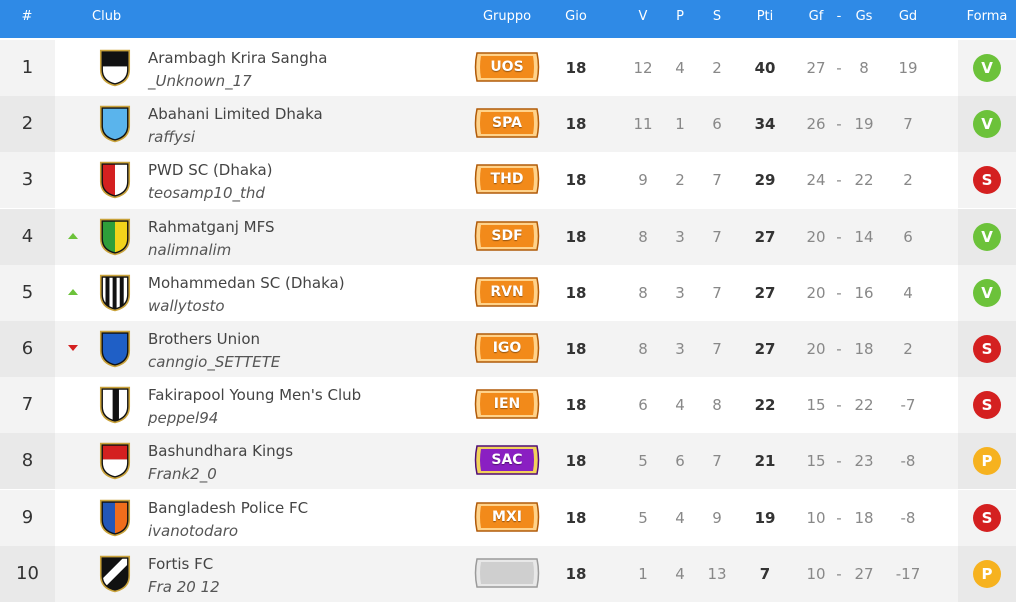  I want to click on header-gruppo: Gruppo, so click(507, 16).